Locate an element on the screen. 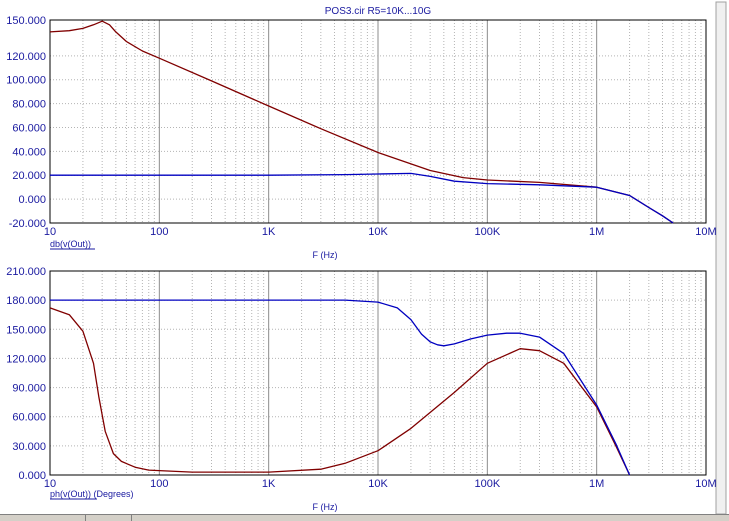 This screenshot has height=521, width=729. y-tick-label: 90.000 is located at coordinates (29, 389).